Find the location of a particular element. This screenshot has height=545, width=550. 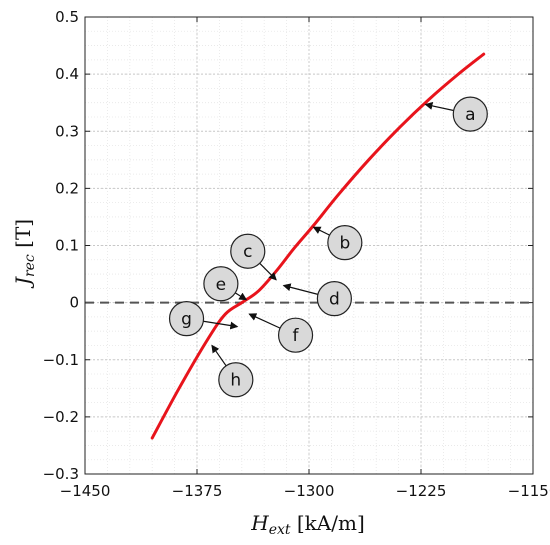

callout-circle-e is located at coordinates (221, 284).